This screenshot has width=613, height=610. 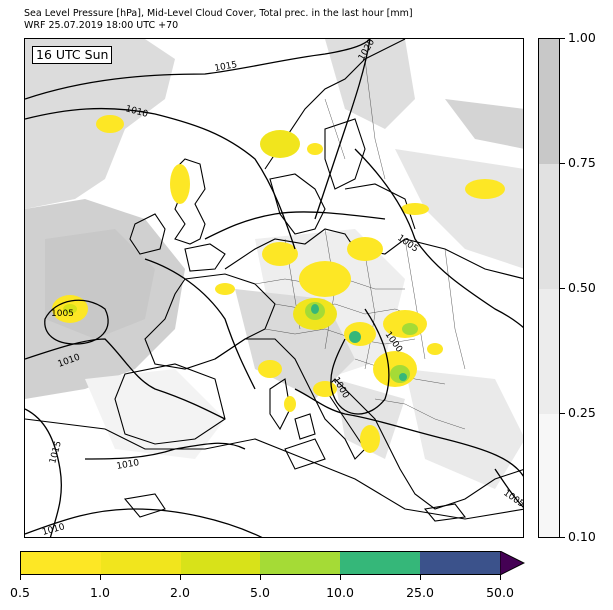 What do you see at coordinates (20, 592) in the screenshot?
I see `precip-tick-label: 0.5` at bounding box center [20, 592].